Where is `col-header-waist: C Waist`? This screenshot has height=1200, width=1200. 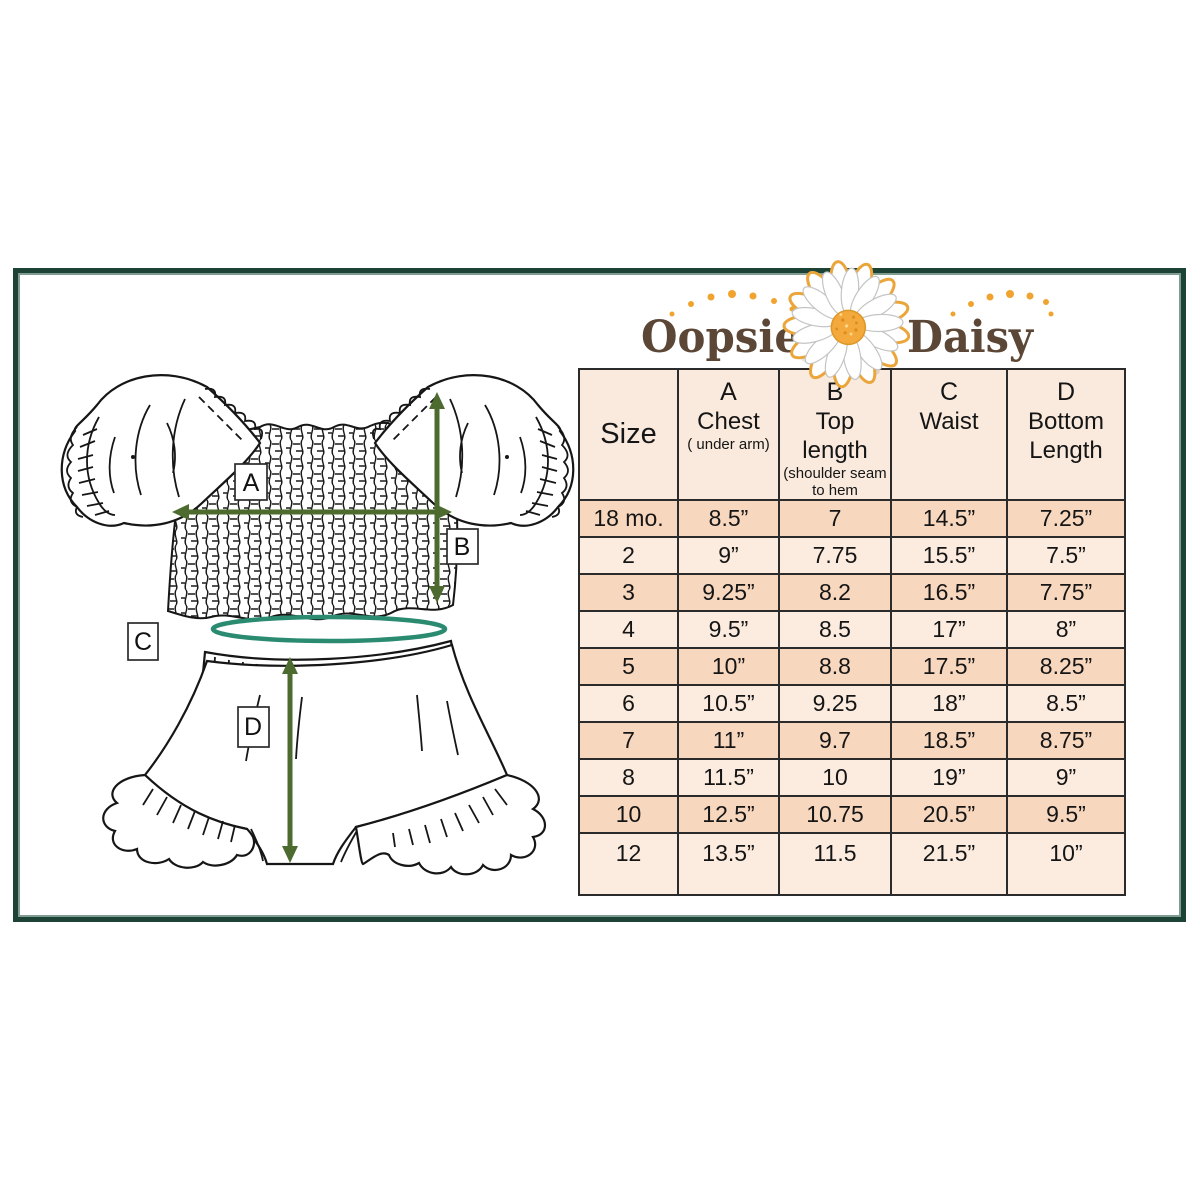
col-header-waist: C Waist is located at coordinates (949, 434).